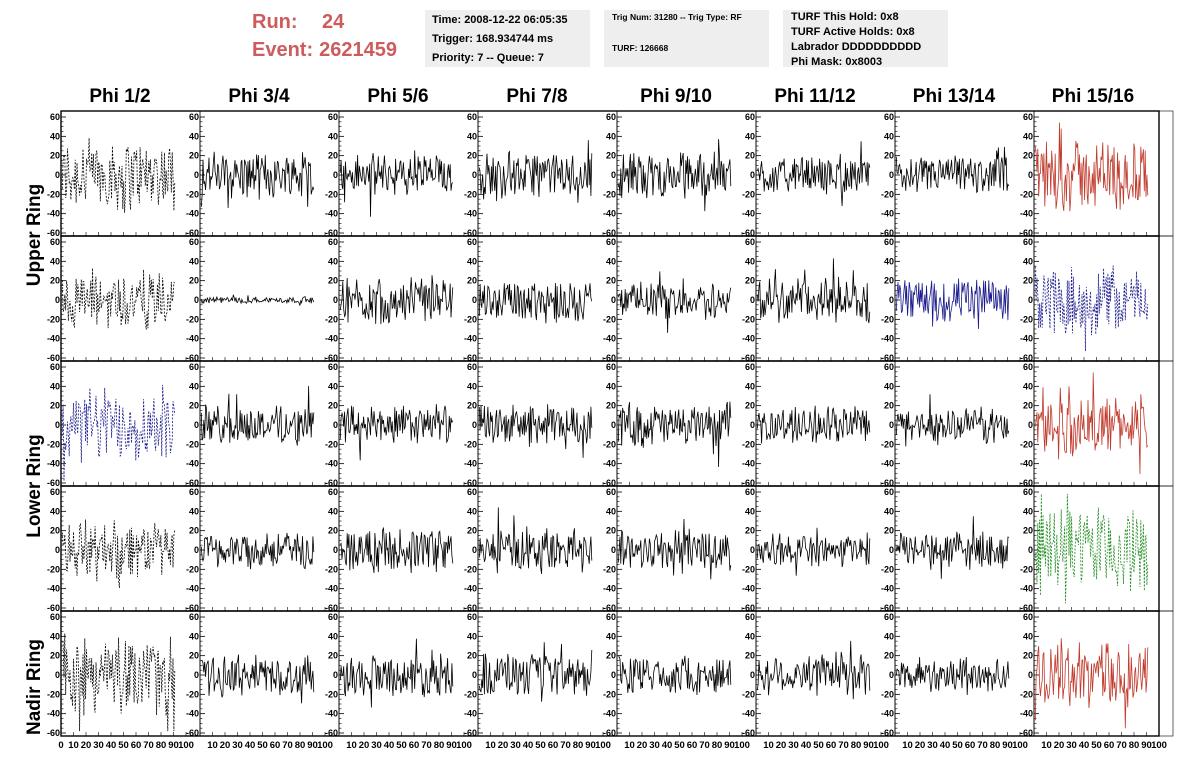 This screenshot has width=1196, height=772. I want to click on x-tick-label: 60, so click(970, 745).